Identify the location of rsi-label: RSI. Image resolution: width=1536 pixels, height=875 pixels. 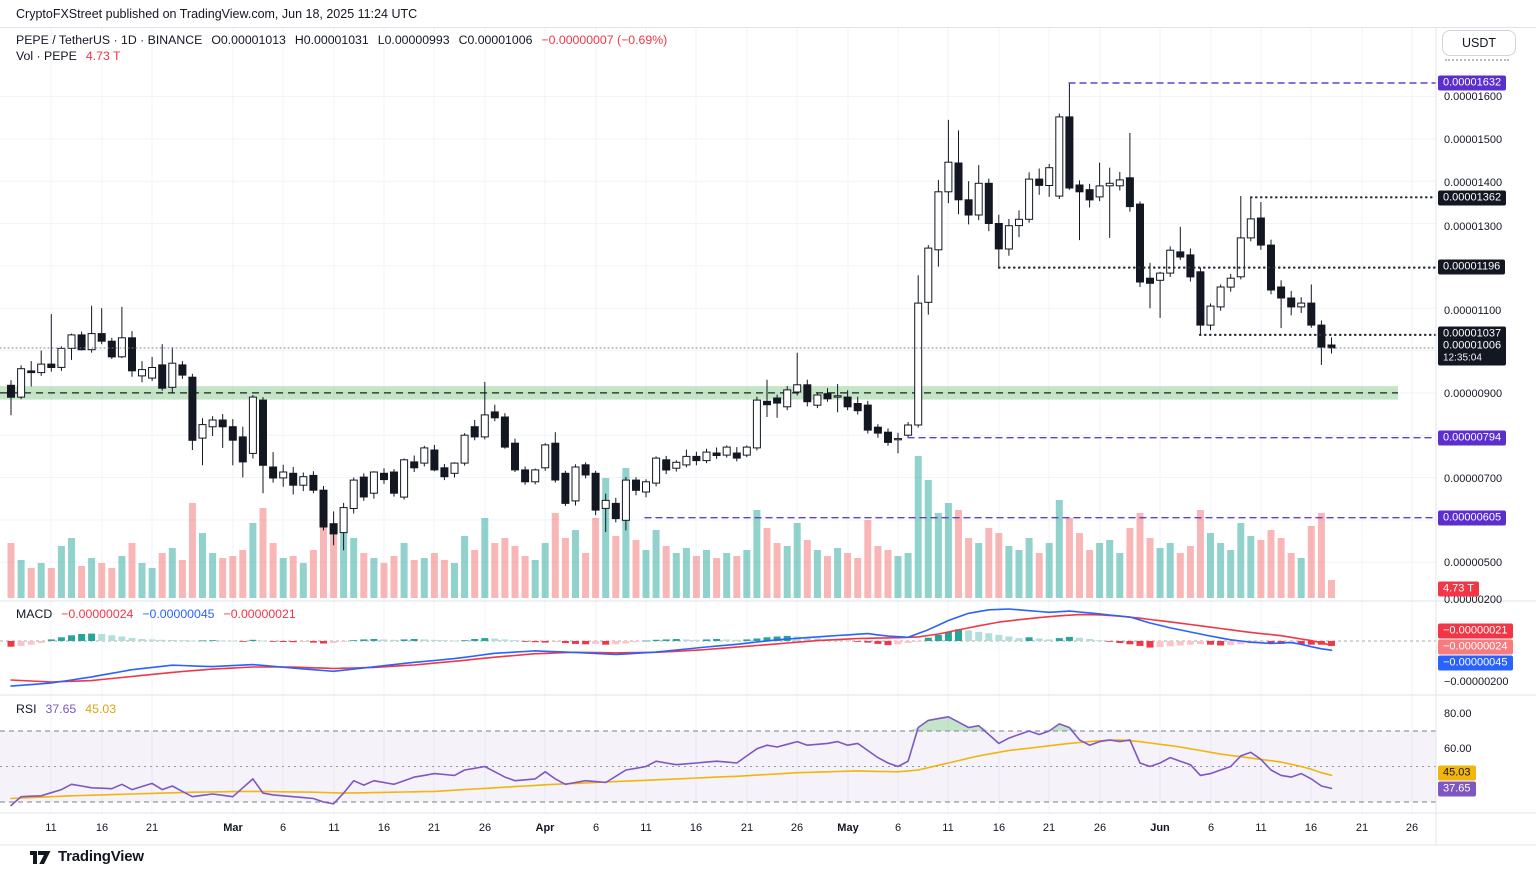
(26, 709).